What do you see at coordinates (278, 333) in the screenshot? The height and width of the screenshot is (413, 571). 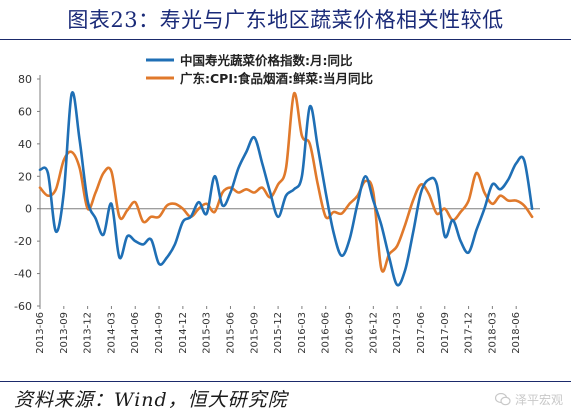 I see `x-tick-label: 2015-12` at bounding box center [278, 333].